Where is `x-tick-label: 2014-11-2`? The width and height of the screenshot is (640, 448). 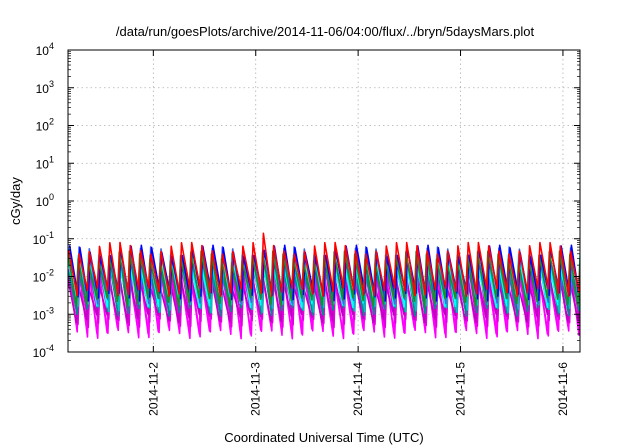
x-tick-label: 2014-11-2 is located at coordinates (153, 389).